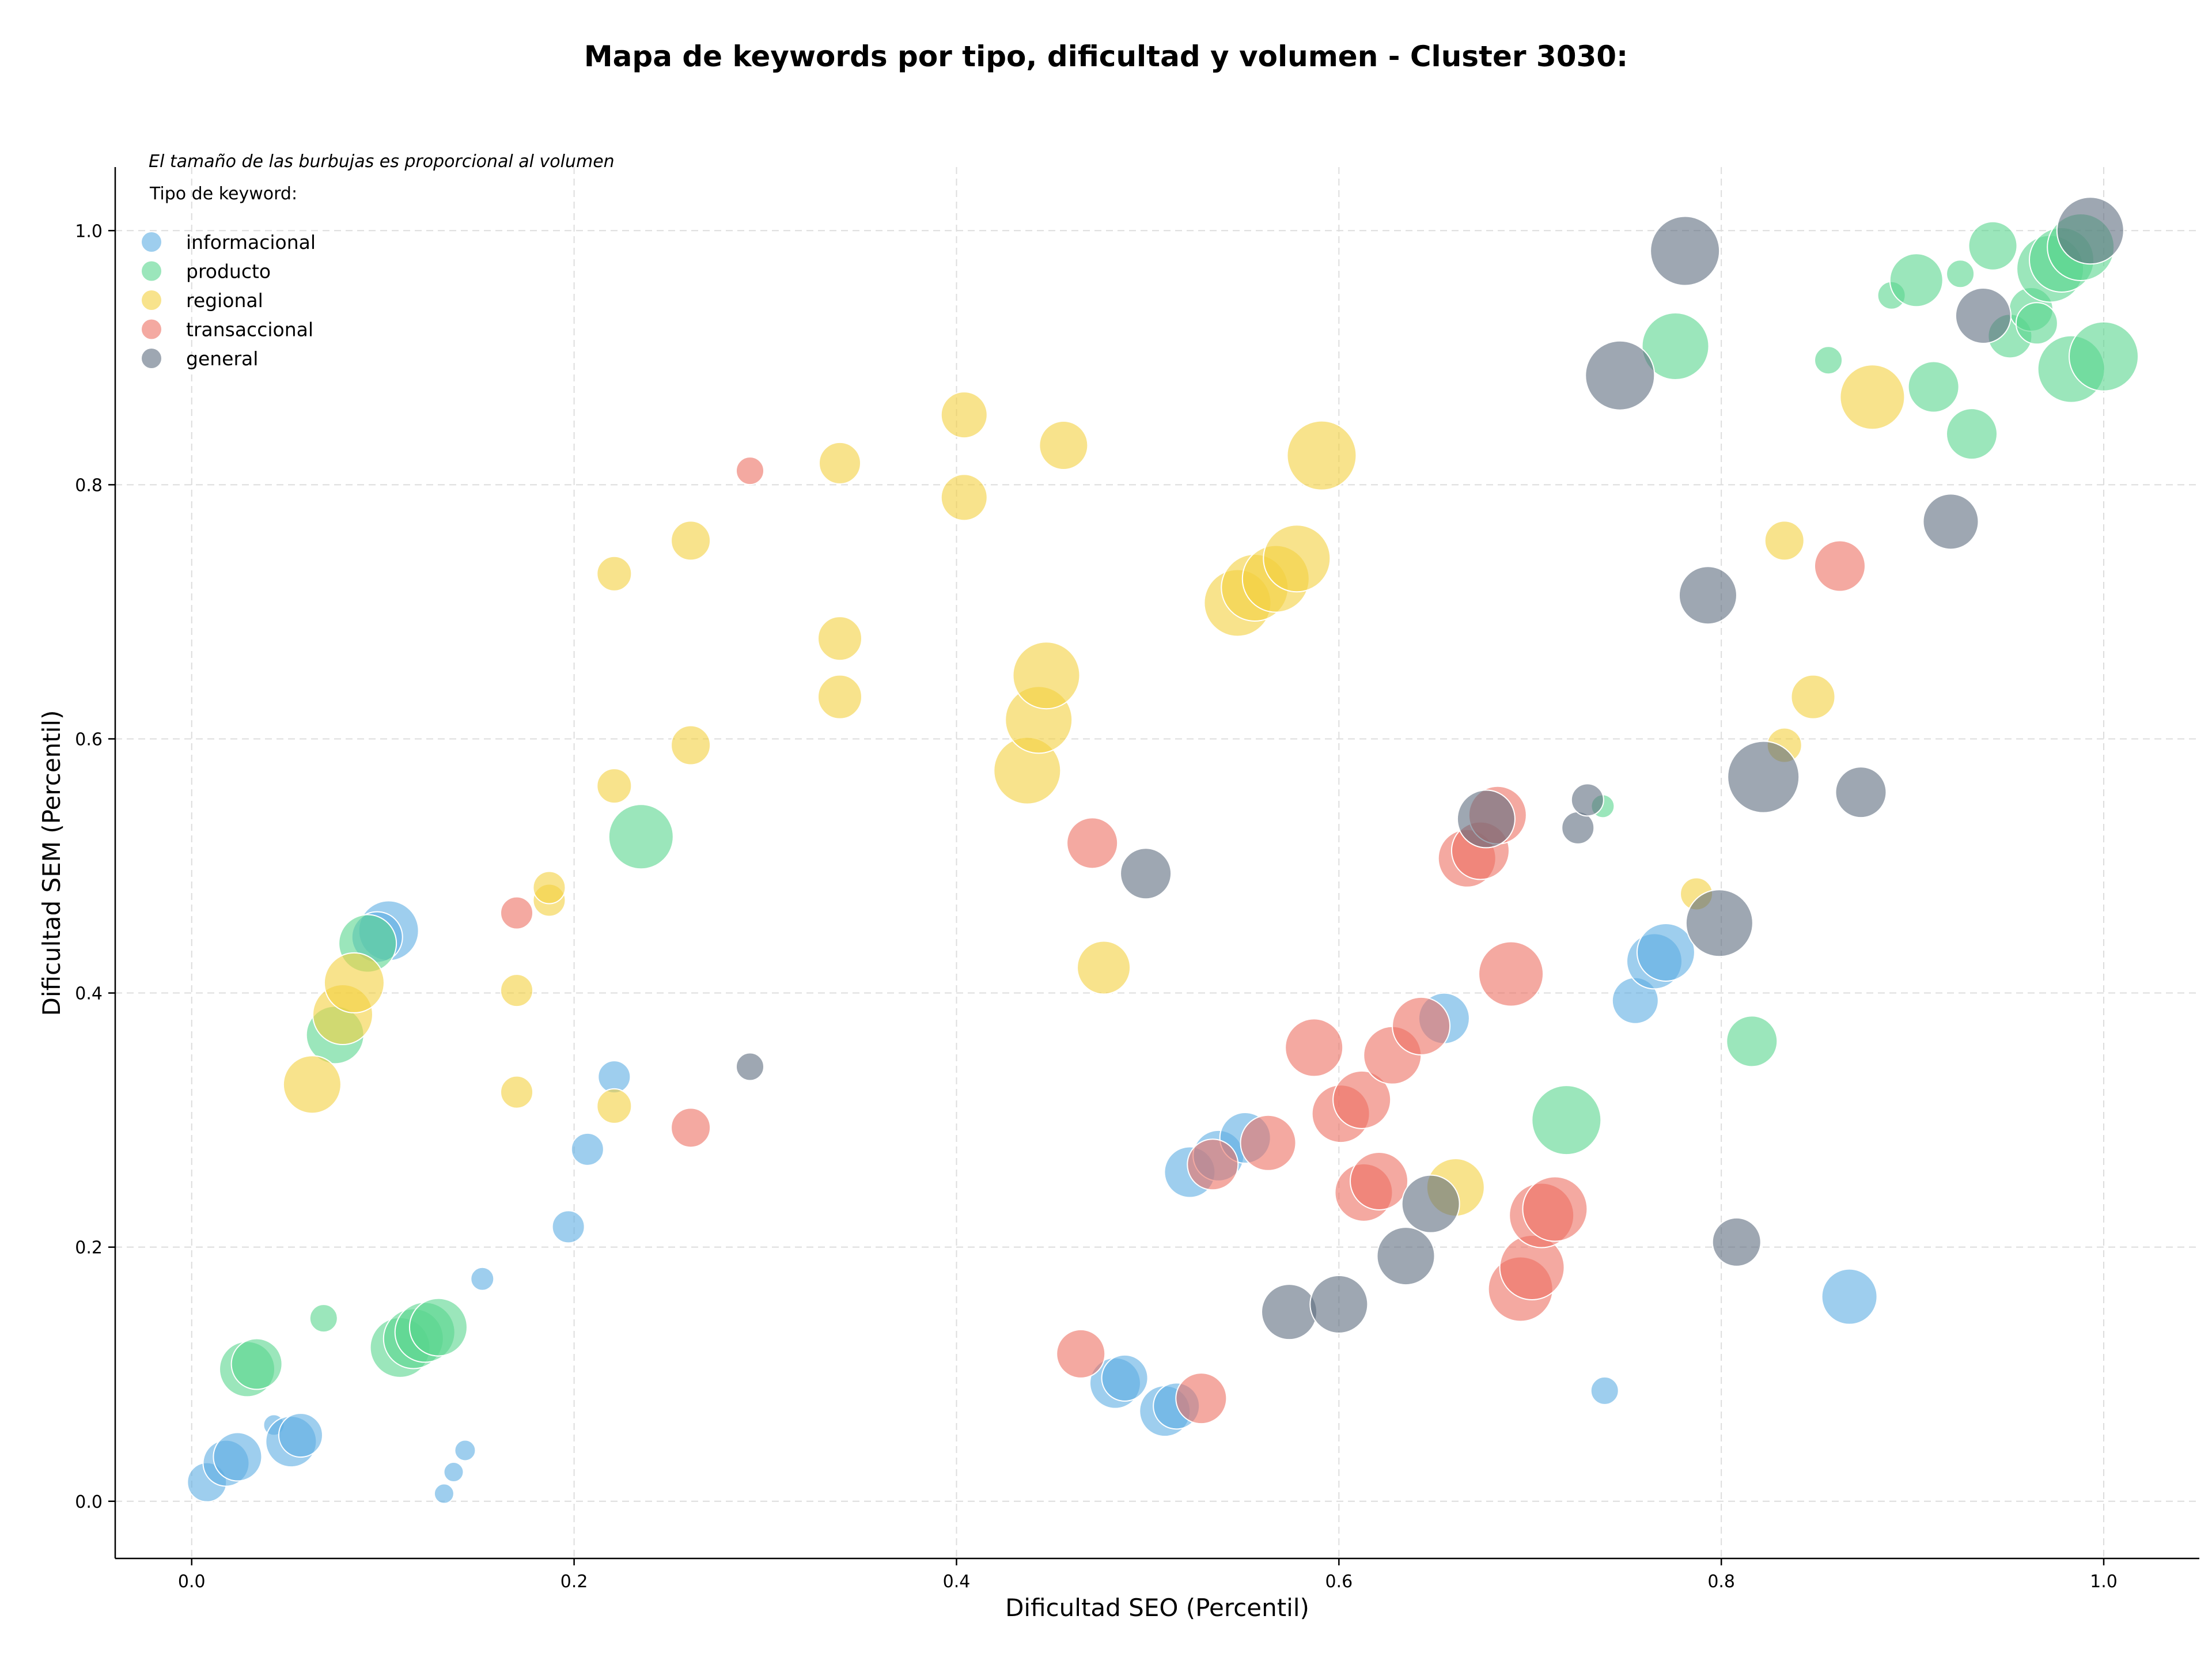 This screenshot has width=2212, height=1661. What do you see at coordinates (151, 300) in the screenshot?
I see `legend-marker` at bounding box center [151, 300].